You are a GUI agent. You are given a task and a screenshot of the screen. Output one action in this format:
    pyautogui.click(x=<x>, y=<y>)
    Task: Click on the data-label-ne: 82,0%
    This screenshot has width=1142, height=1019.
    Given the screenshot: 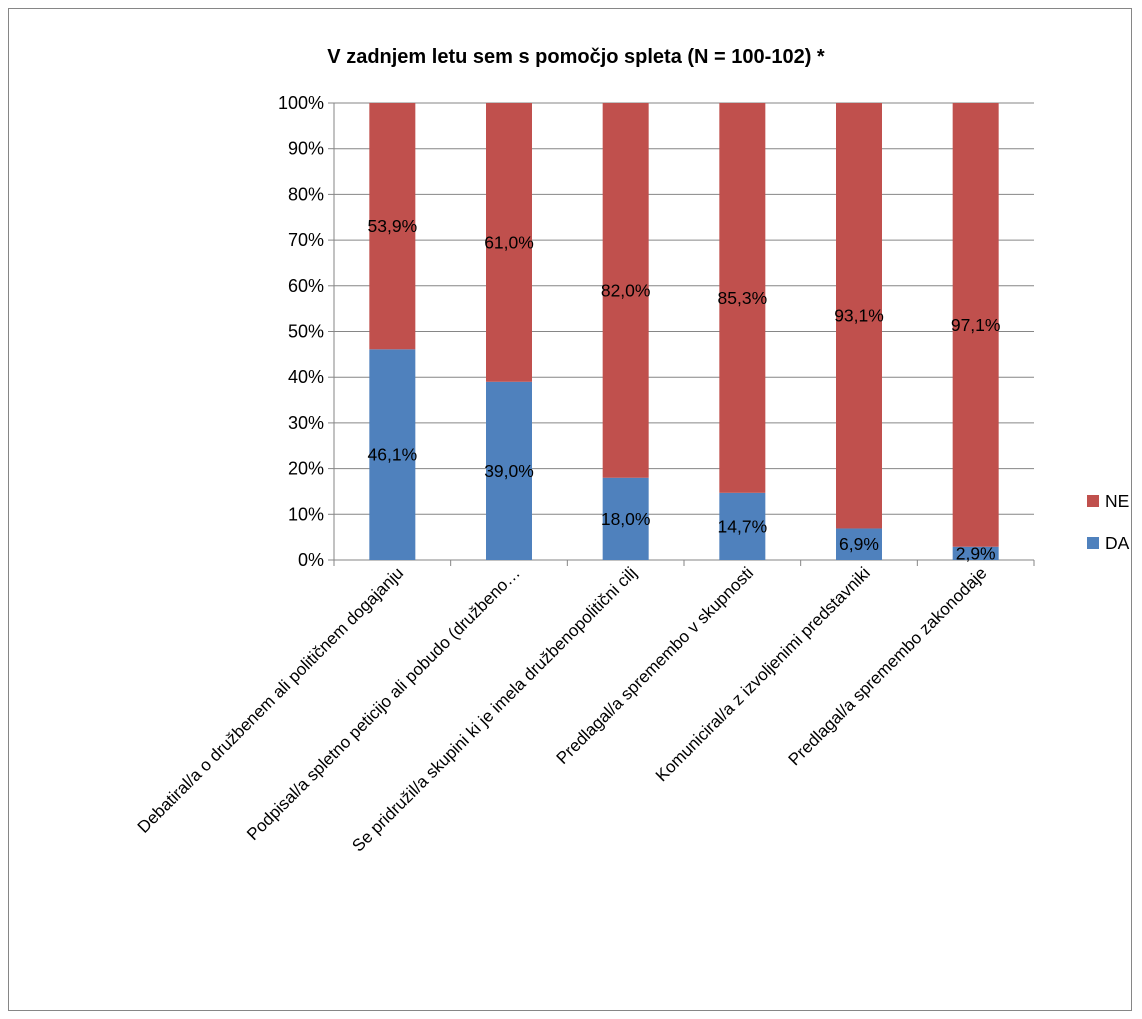 What is the action you would take?
    pyautogui.click(x=626, y=290)
    